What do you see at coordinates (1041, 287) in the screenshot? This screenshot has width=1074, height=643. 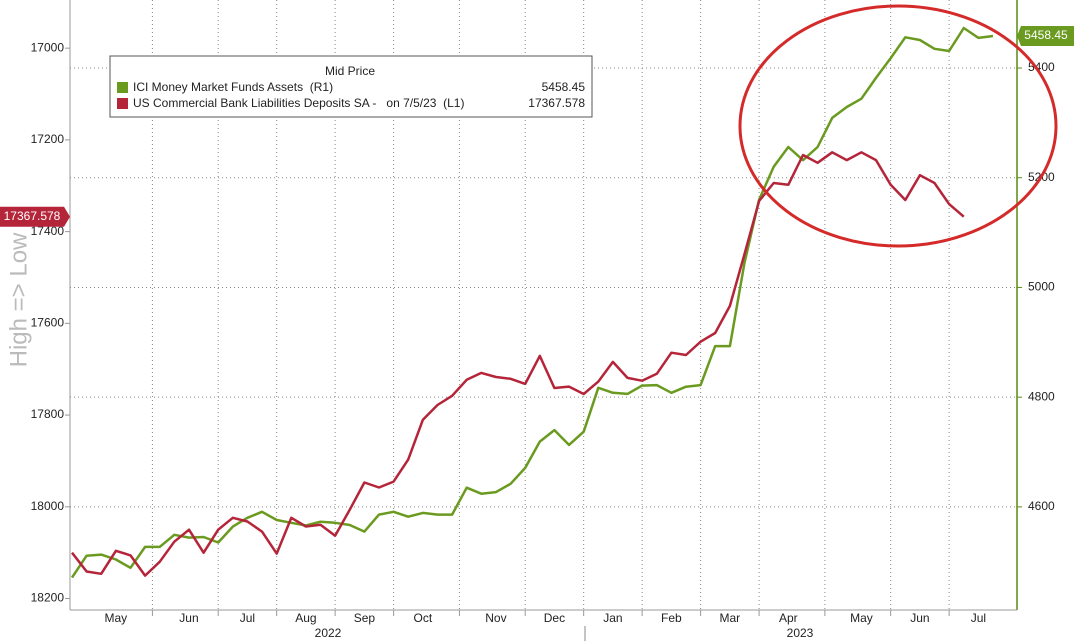 I see `y2-tick-label: 5000` at bounding box center [1041, 287].